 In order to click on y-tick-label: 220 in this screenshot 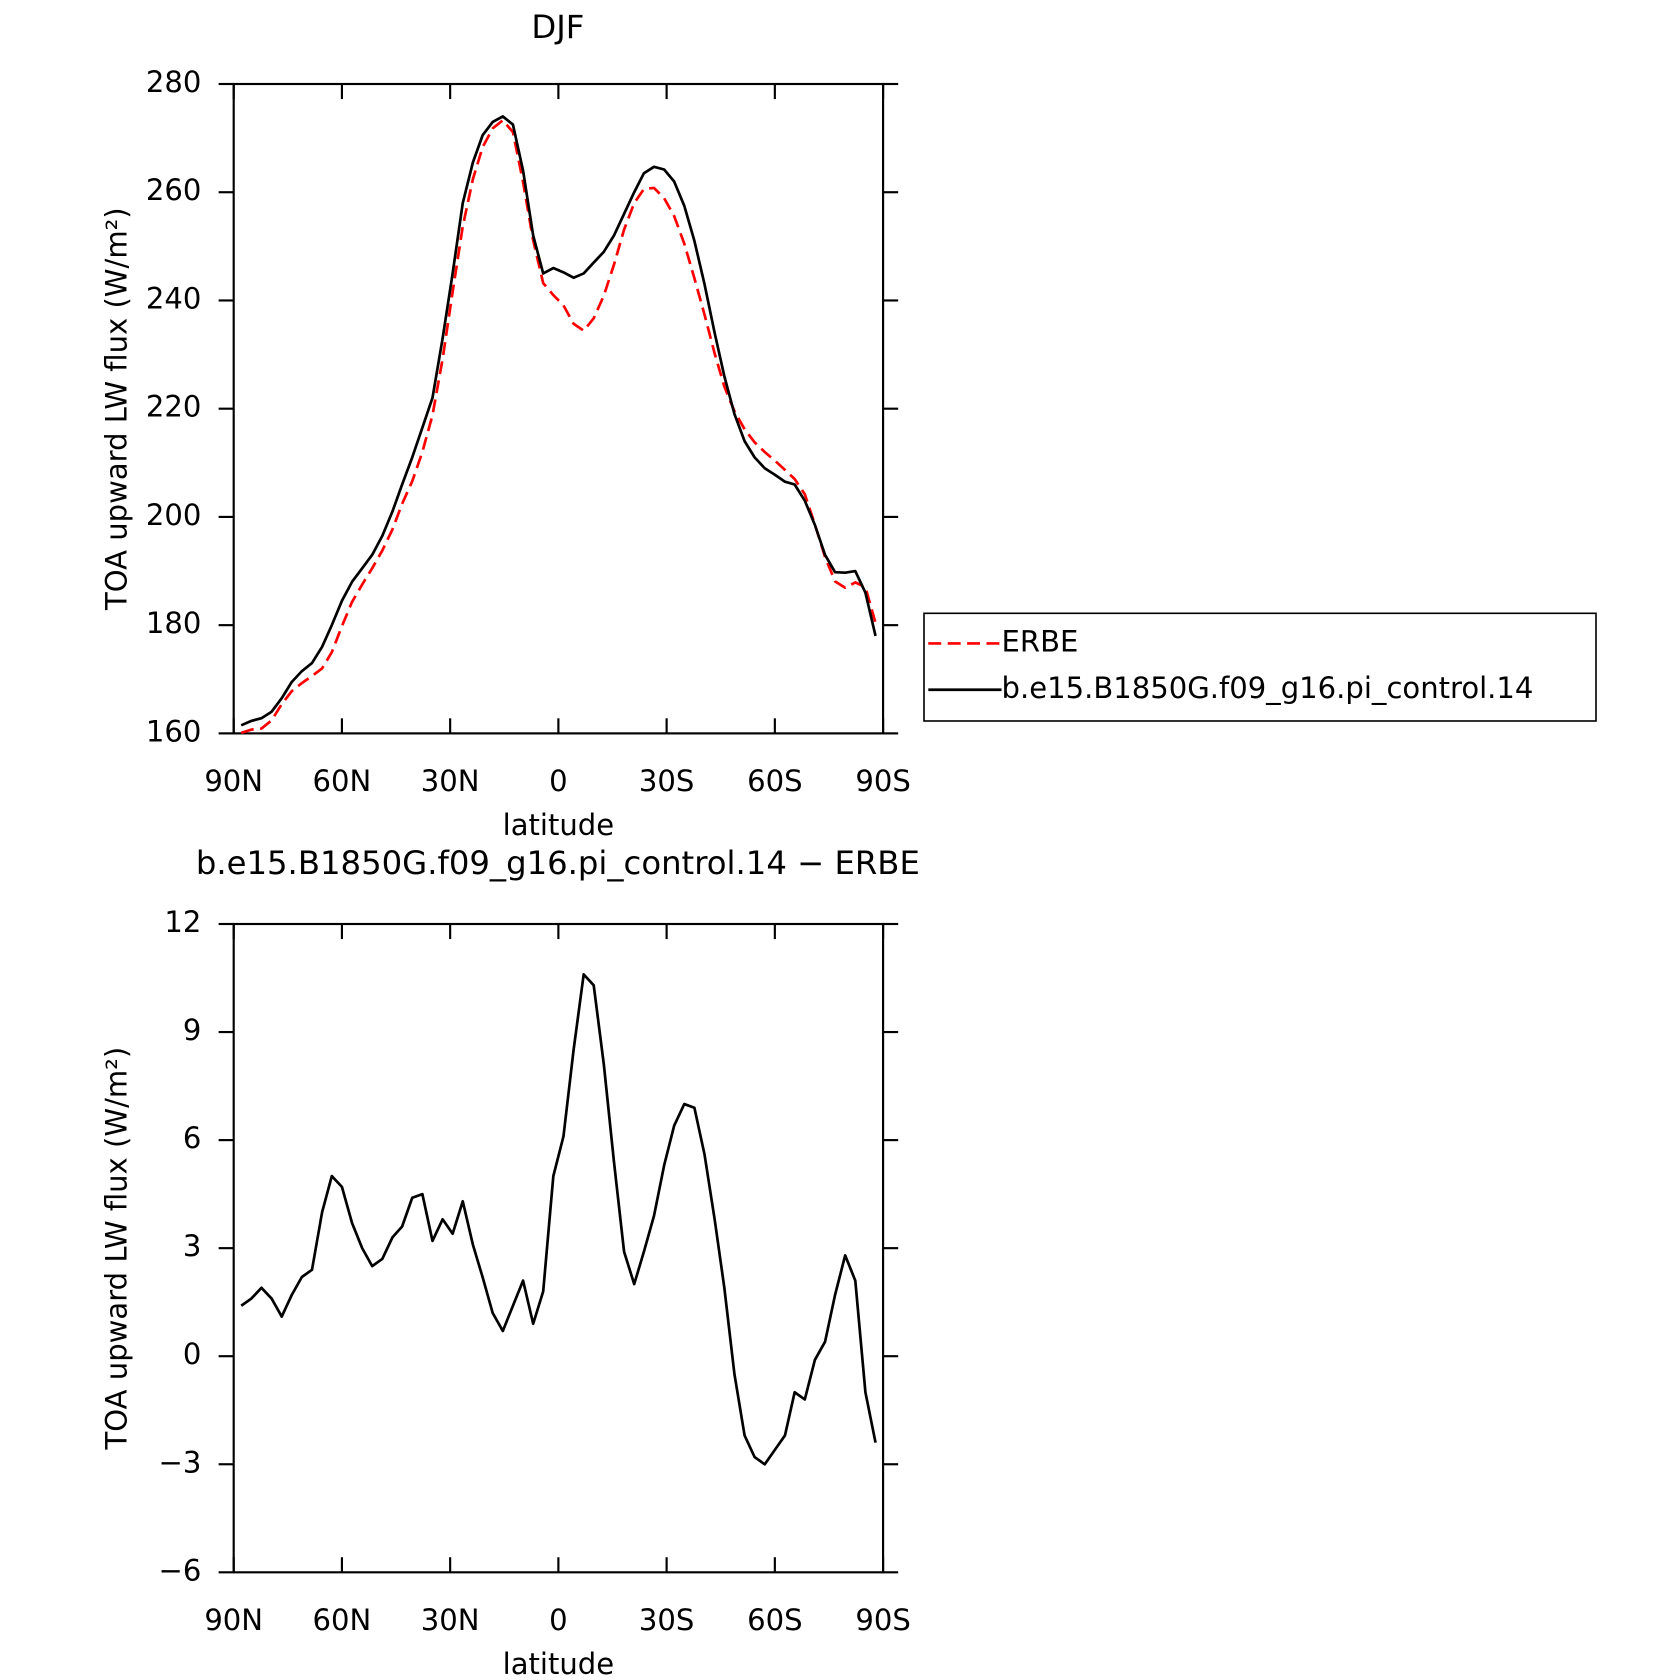, I will do `click(173, 407)`.